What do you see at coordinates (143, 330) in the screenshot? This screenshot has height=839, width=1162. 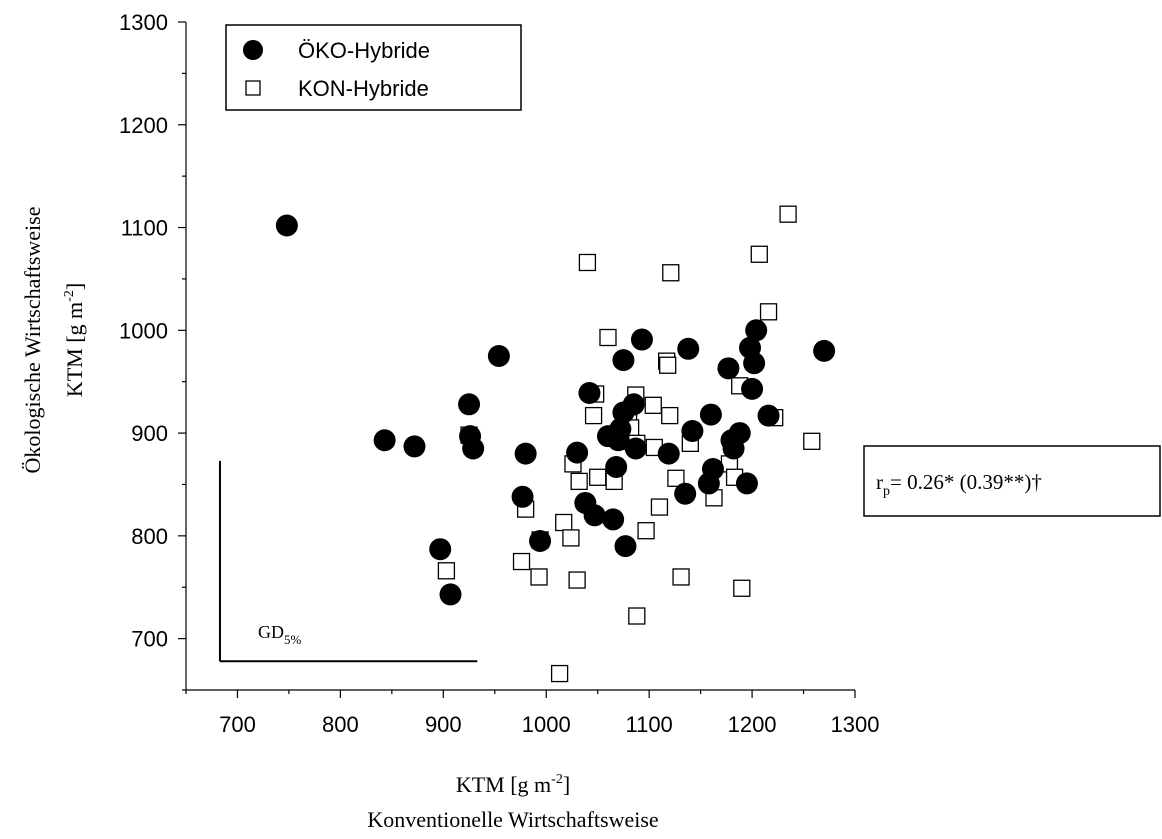 I see `y-tick-label: 1000` at bounding box center [143, 330].